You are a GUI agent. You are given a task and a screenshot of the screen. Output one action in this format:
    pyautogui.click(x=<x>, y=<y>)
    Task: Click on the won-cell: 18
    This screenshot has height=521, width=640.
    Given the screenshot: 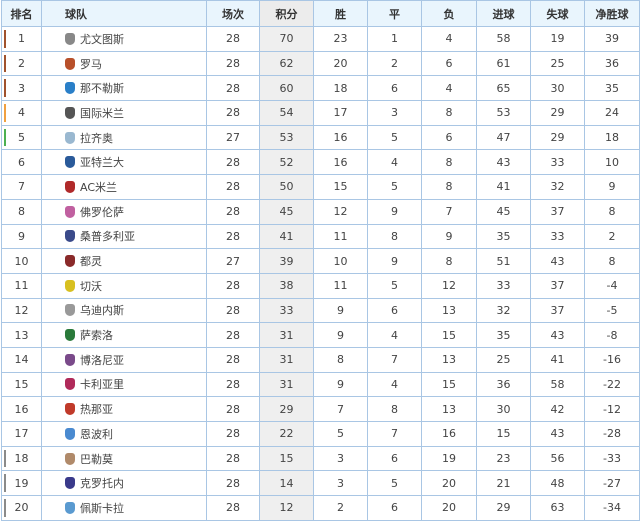 What is the action you would take?
    pyautogui.click(x=340, y=88)
    